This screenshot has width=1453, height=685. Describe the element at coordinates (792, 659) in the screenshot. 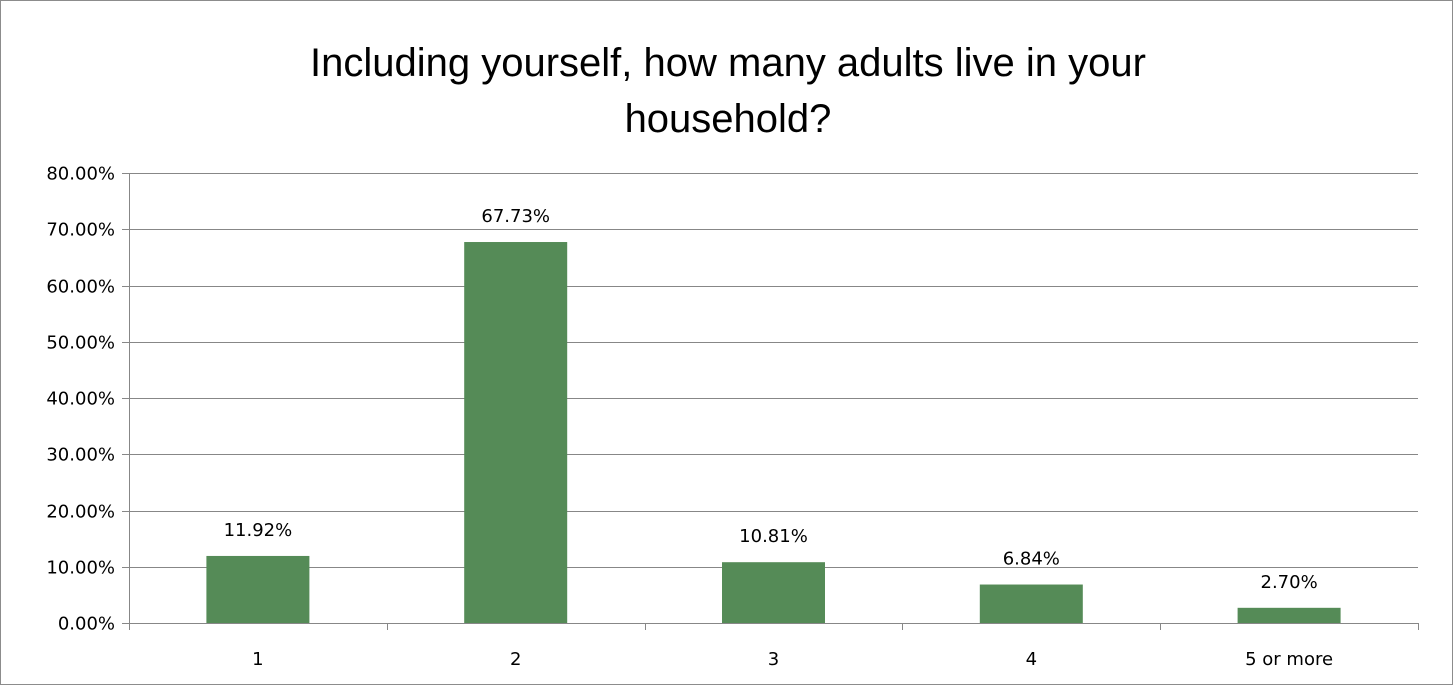

I see `x-axis-tick-labels: 1 2 3 4 5 or more` at that location.